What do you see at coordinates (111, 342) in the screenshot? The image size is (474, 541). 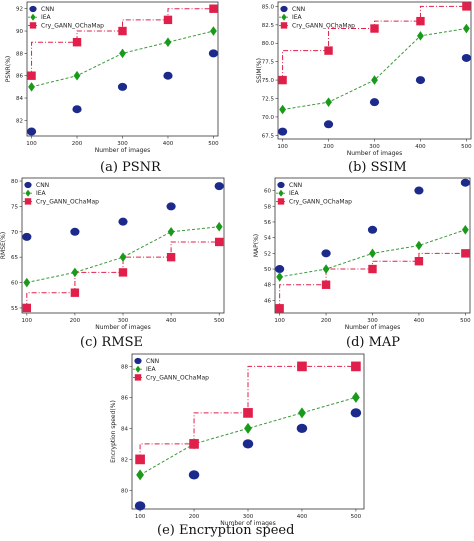 I see `panel-caption: (c) RMSE` at bounding box center [111, 342].